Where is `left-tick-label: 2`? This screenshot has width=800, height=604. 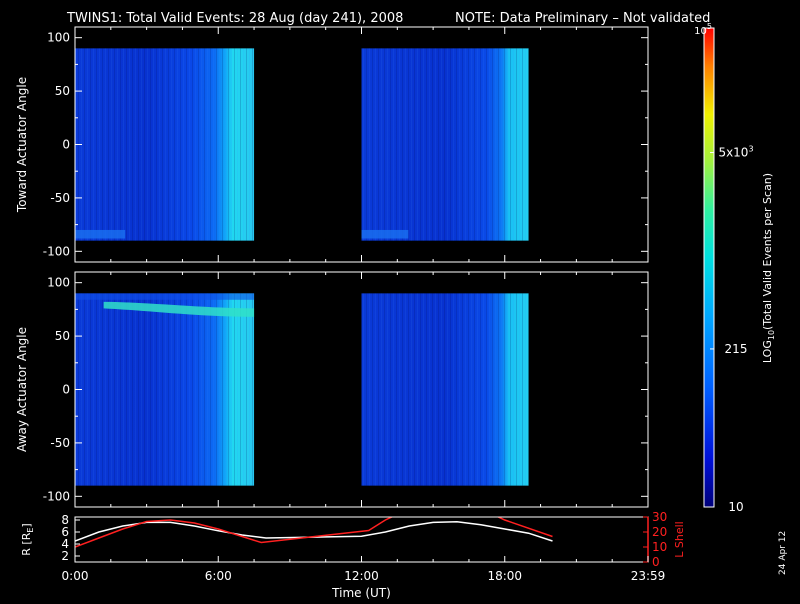 left-tick-label: 2 is located at coordinates (65, 556).